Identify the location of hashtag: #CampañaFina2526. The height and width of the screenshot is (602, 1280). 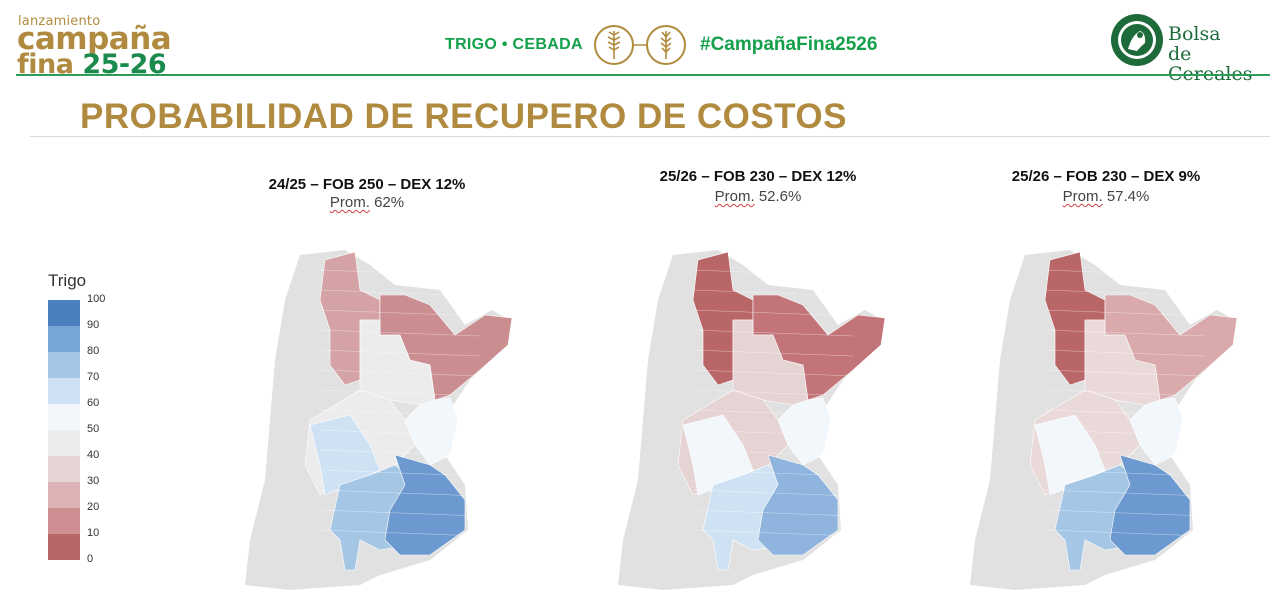
(789, 44).